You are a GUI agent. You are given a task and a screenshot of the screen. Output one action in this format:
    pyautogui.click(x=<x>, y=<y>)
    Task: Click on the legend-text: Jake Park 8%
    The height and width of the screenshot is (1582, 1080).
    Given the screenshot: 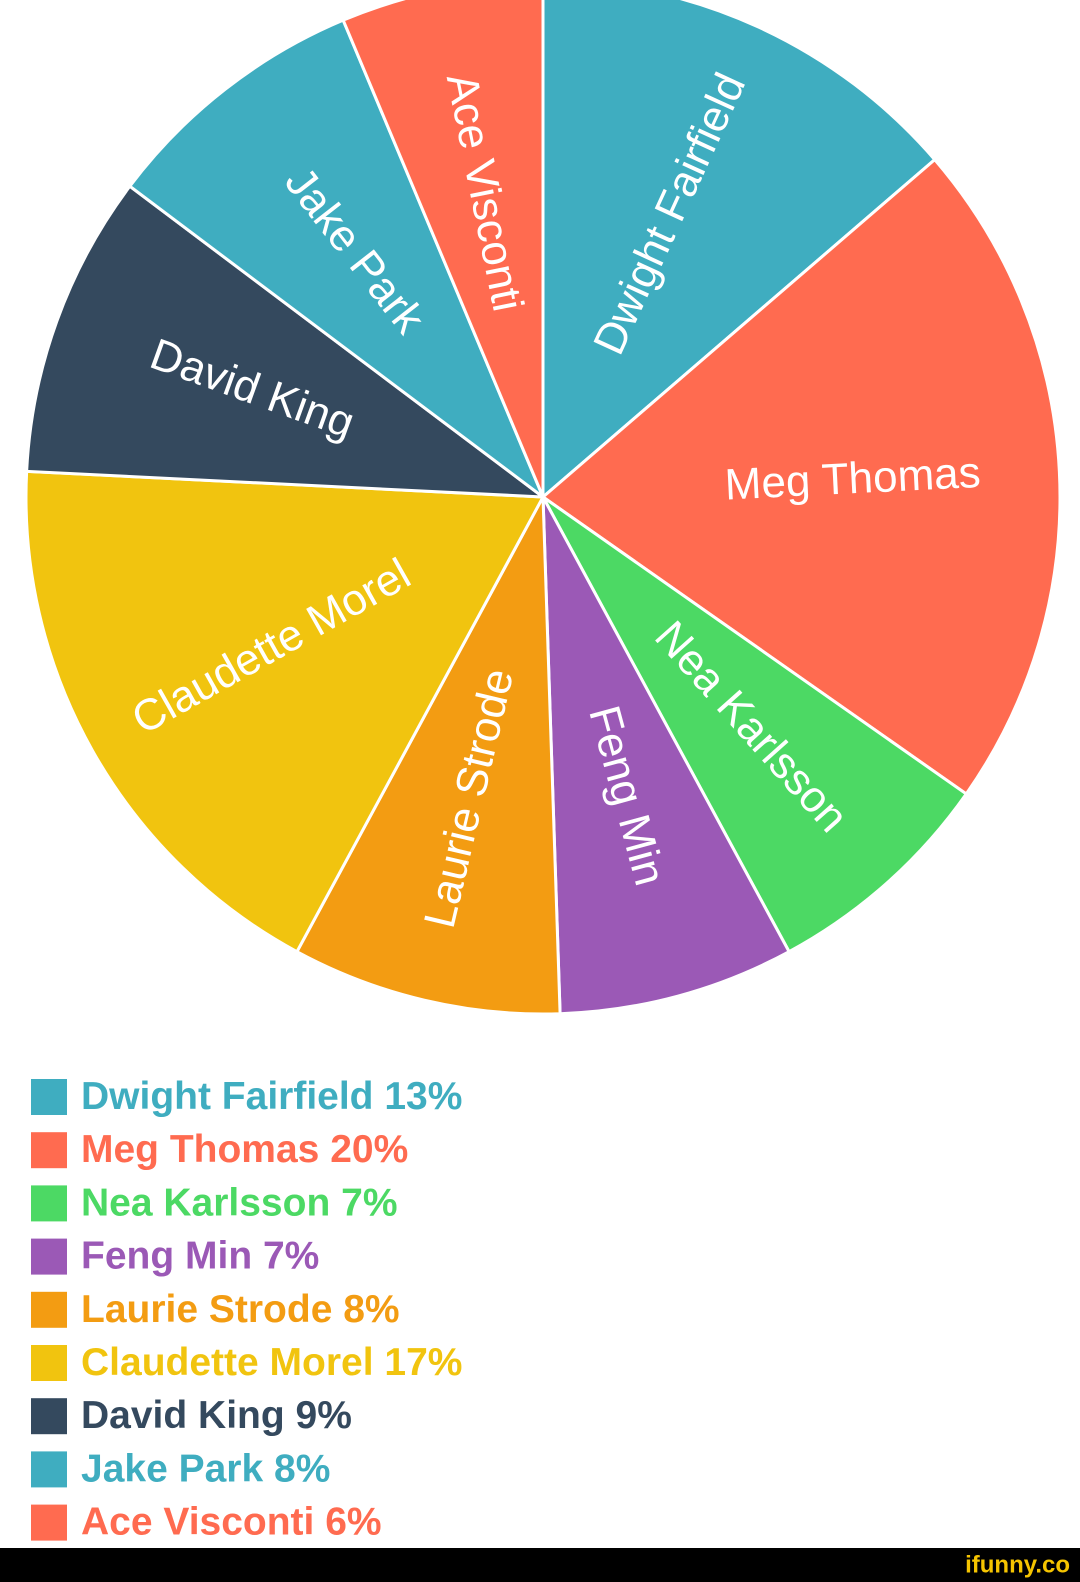 What is the action you would take?
    pyautogui.click(x=205, y=1469)
    